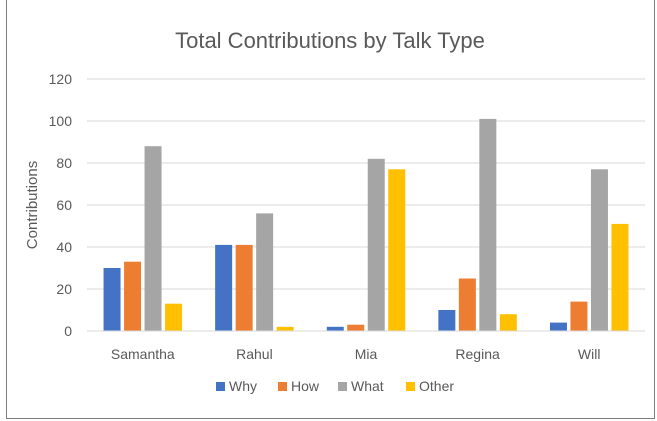 Image resolution: width=657 pixels, height=421 pixels. I want to click on legend-label-how: How, so click(305, 386).